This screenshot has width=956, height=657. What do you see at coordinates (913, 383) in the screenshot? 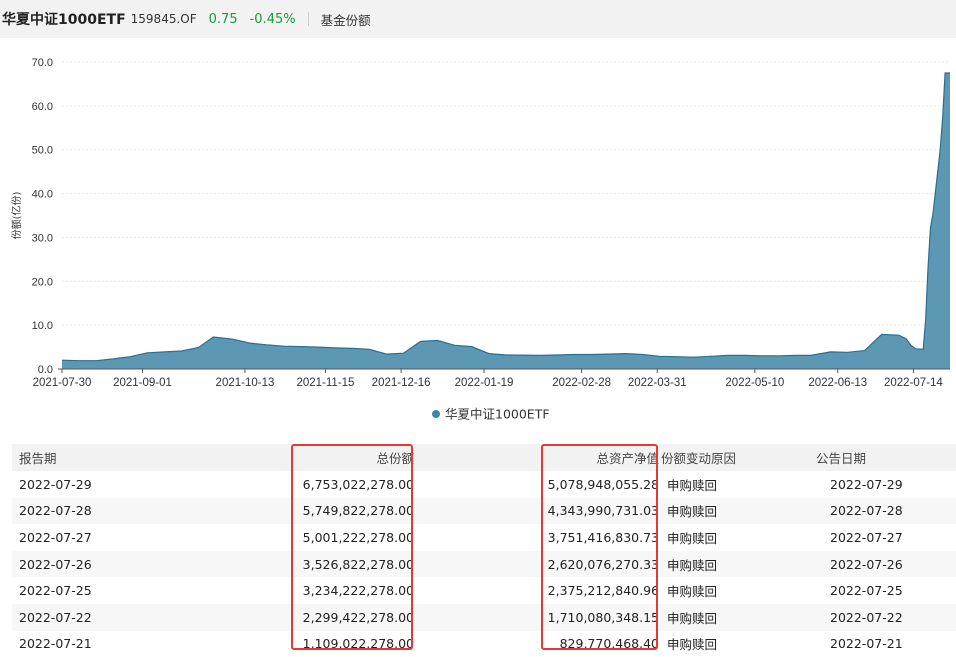
I see `x-tick-label: 2022-07-14` at bounding box center [913, 383].